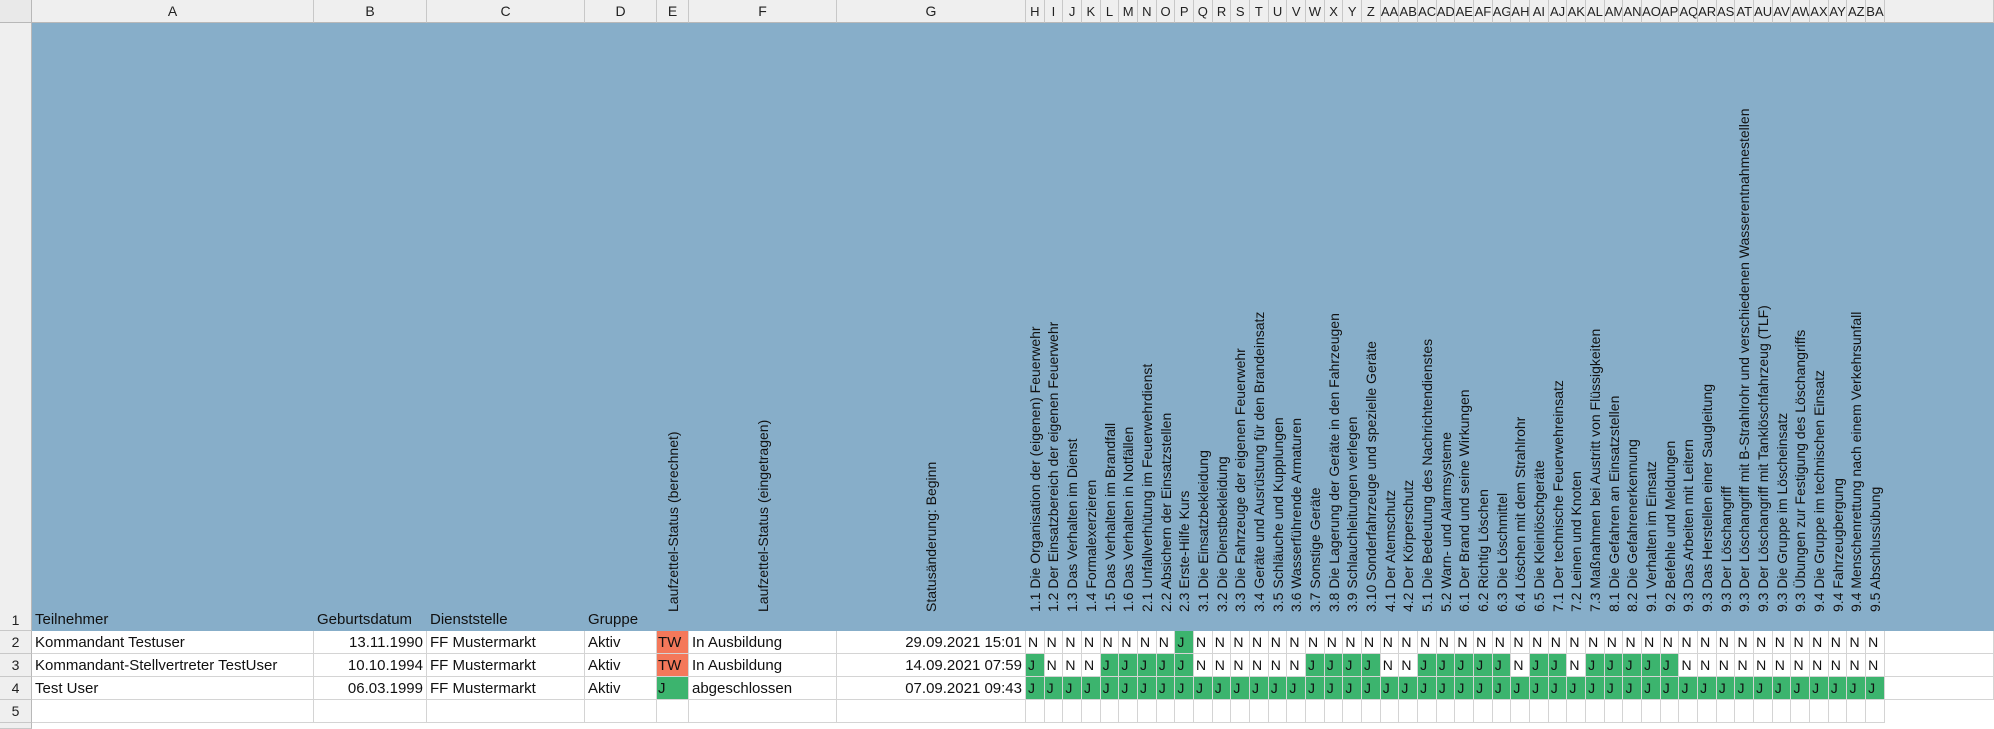 This screenshot has height=729, width=1994. I want to click on cell-module-aw: N, so click(1801, 665).